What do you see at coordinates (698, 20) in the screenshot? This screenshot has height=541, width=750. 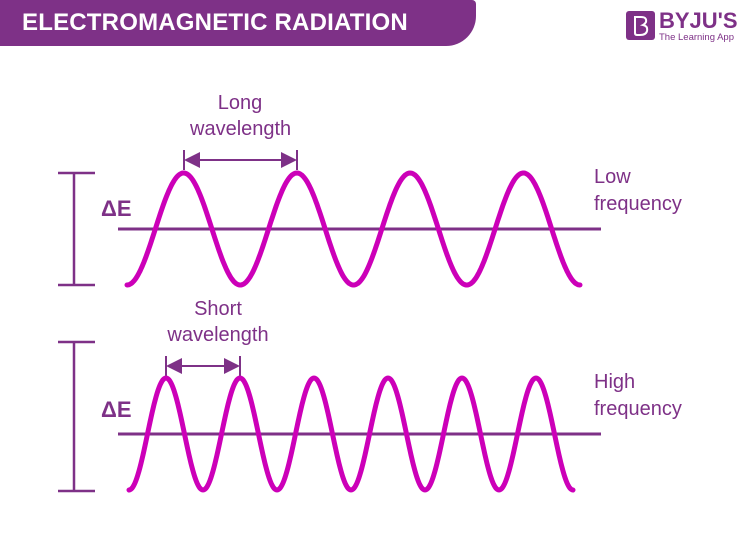 I see `logo-name: BYJU'S` at bounding box center [698, 20].